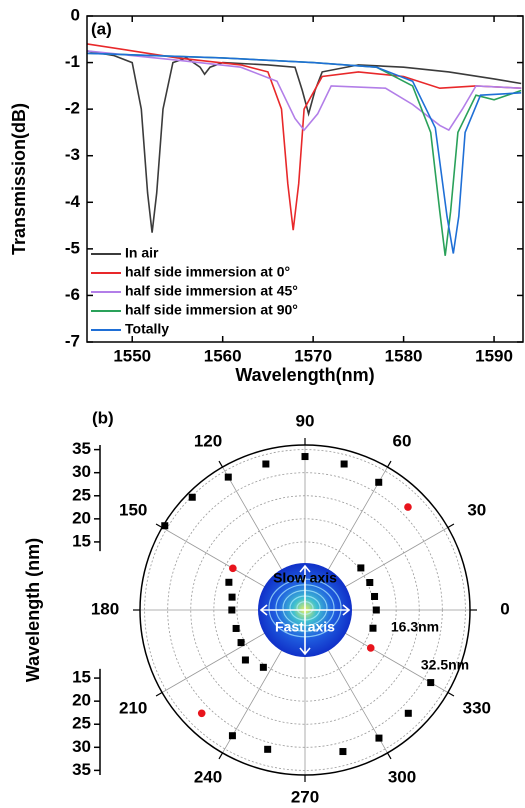  I want to click on r-axis-title: Wavelength (nm), so click(33, 610).